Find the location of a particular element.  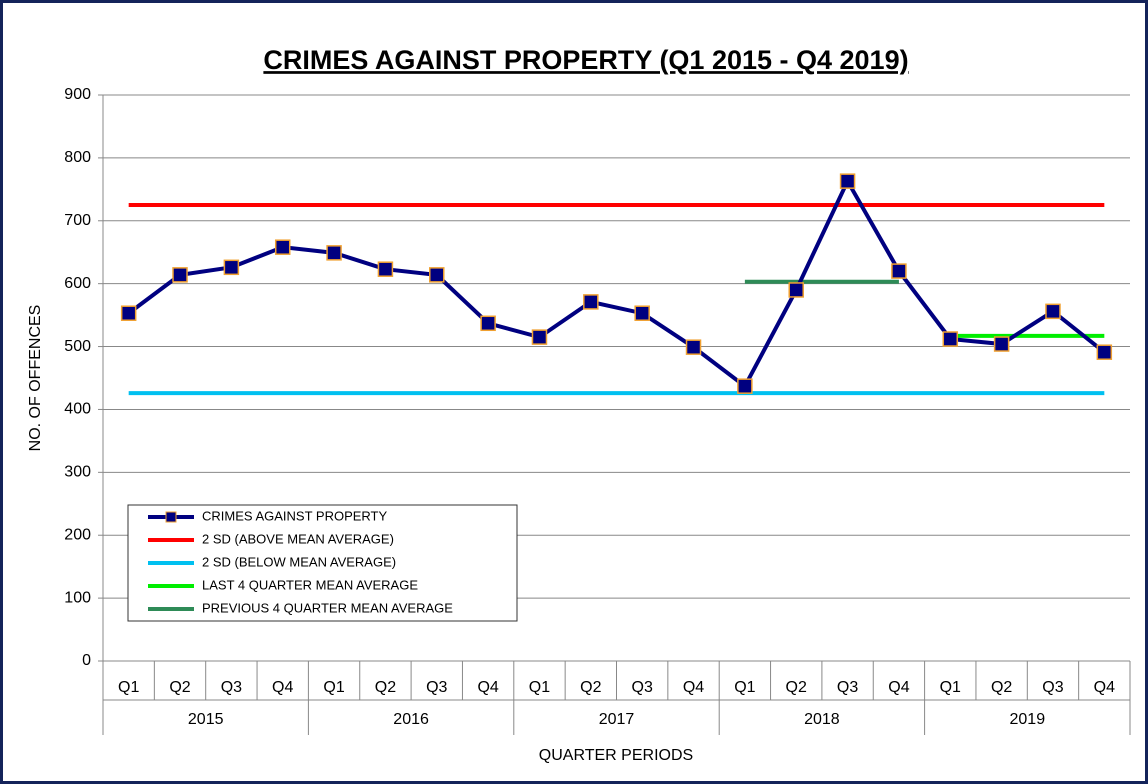

y-tick-label: 500 is located at coordinates (77, 346).